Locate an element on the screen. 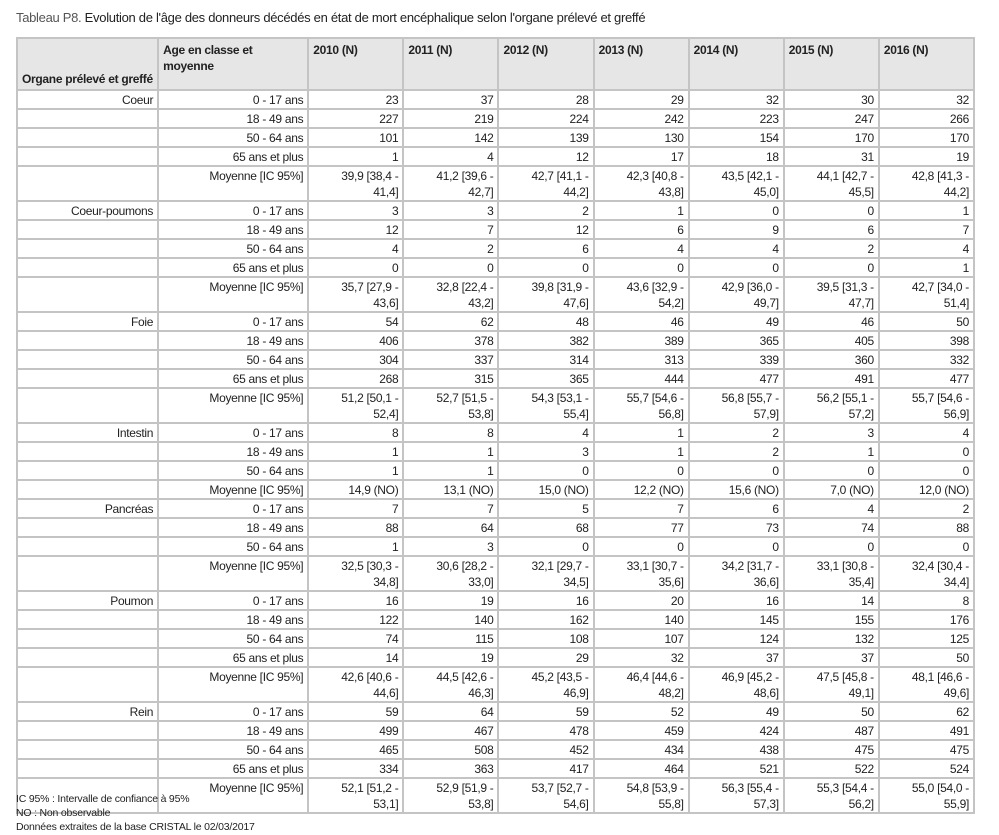 The height and width of the screenshot is (835, 999). age-class-cell: Moyenne [IC 95%] is located at coordinates (233, 573).